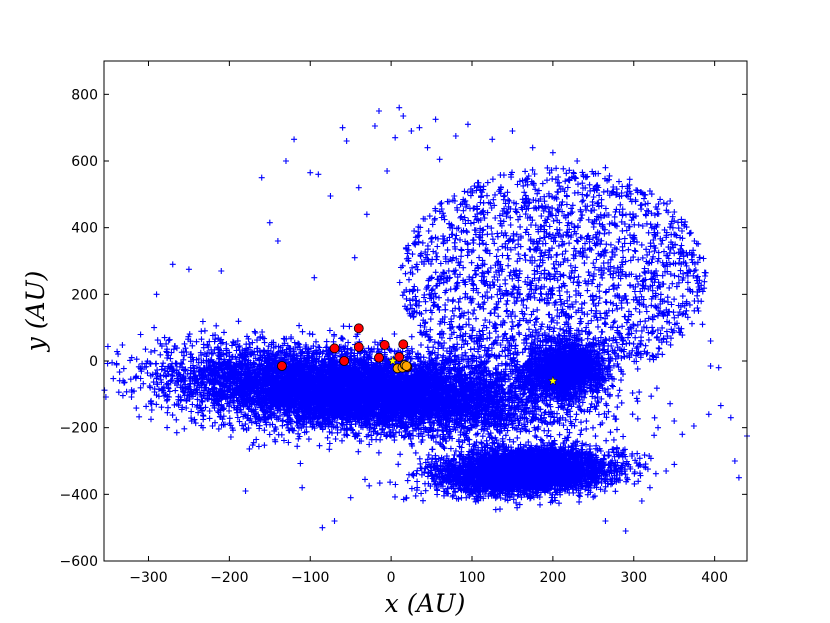 Image resolution: width=830 pixels, height=623 pixels. I want to click on x-tick-label: 100, so click(472, 578).